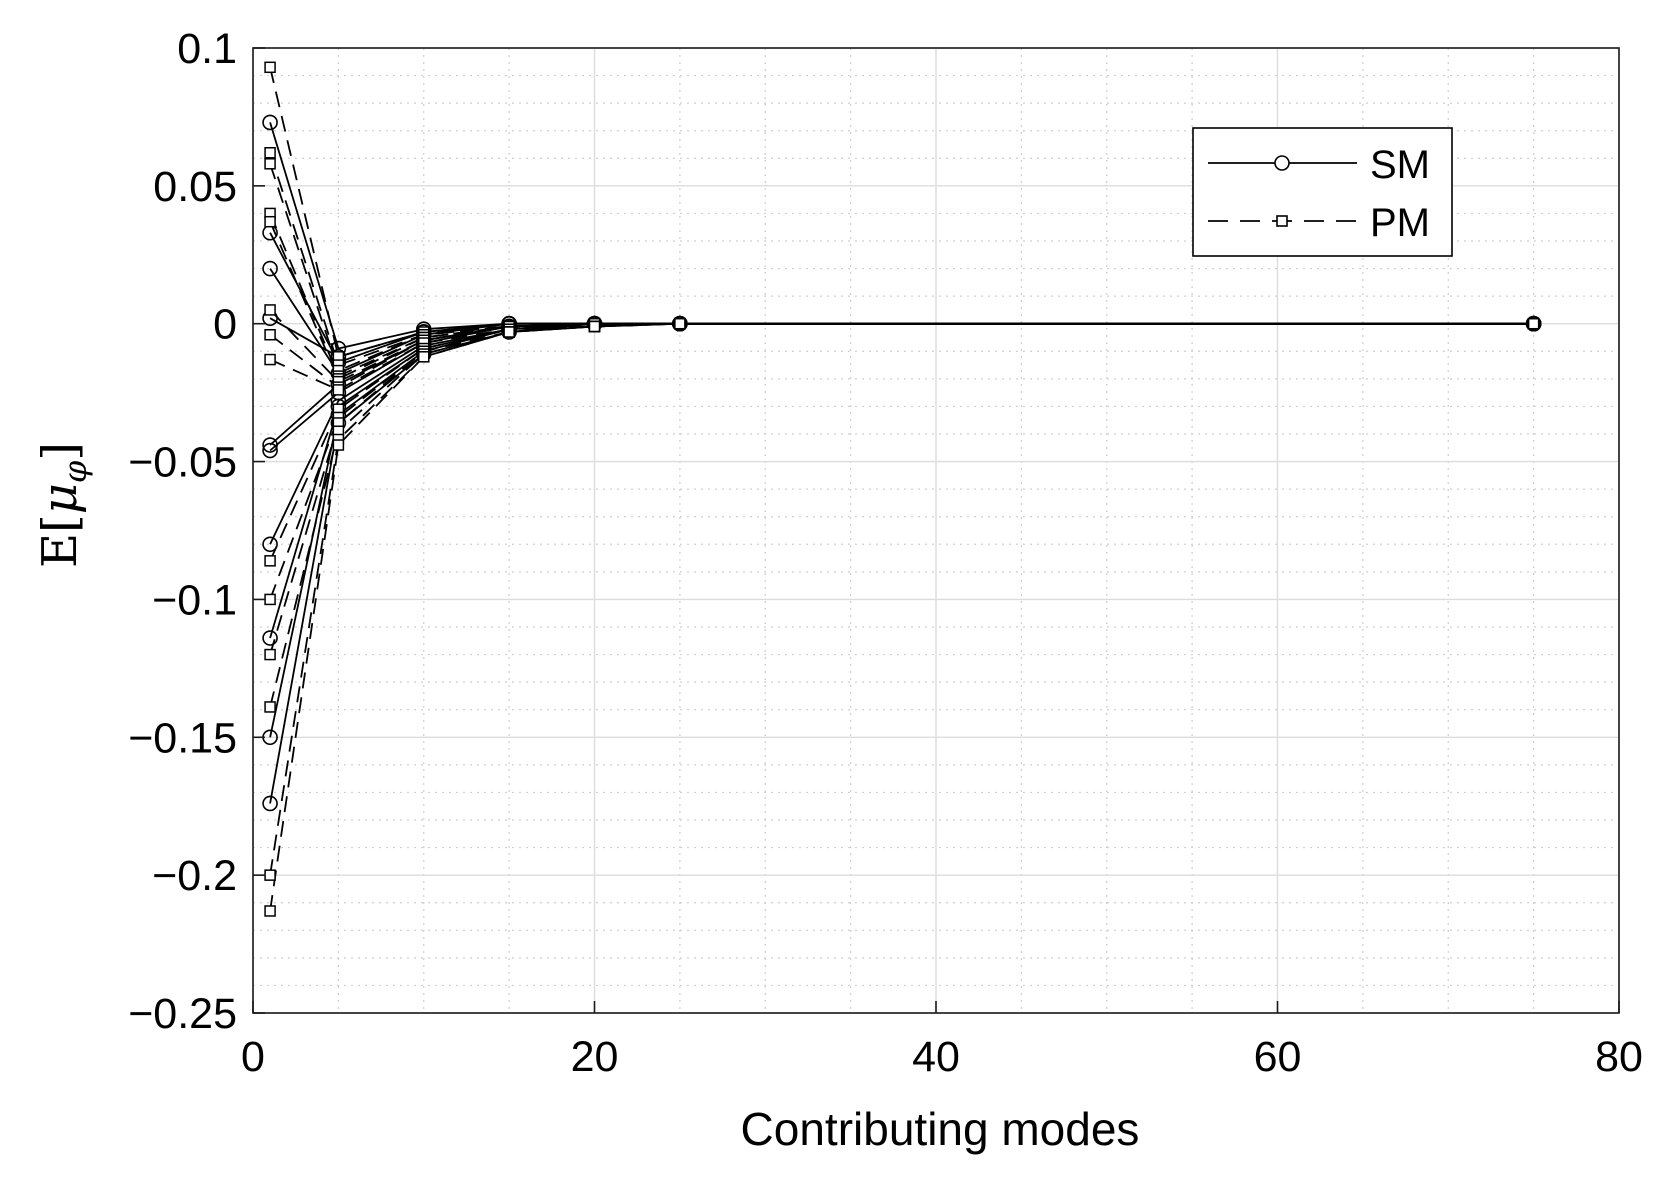 Image resolution: width=1661 pixels, height=1194 pixels. What do you see at coordinates (60, 541) in the screenshot?
I see `y-axis-label-base: E[` at bounding box center [60, 541].